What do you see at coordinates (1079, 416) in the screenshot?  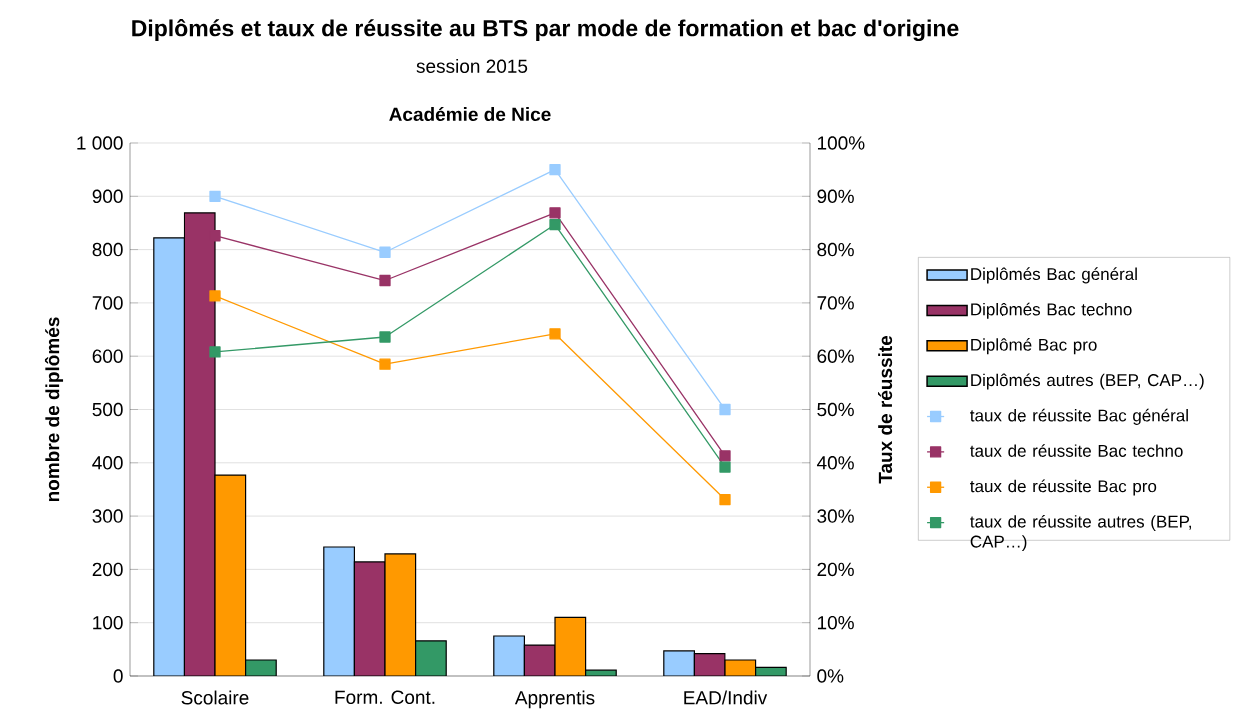 I see `legend-label: taux de réussite Bac général` at bounding box center [1079, 416].